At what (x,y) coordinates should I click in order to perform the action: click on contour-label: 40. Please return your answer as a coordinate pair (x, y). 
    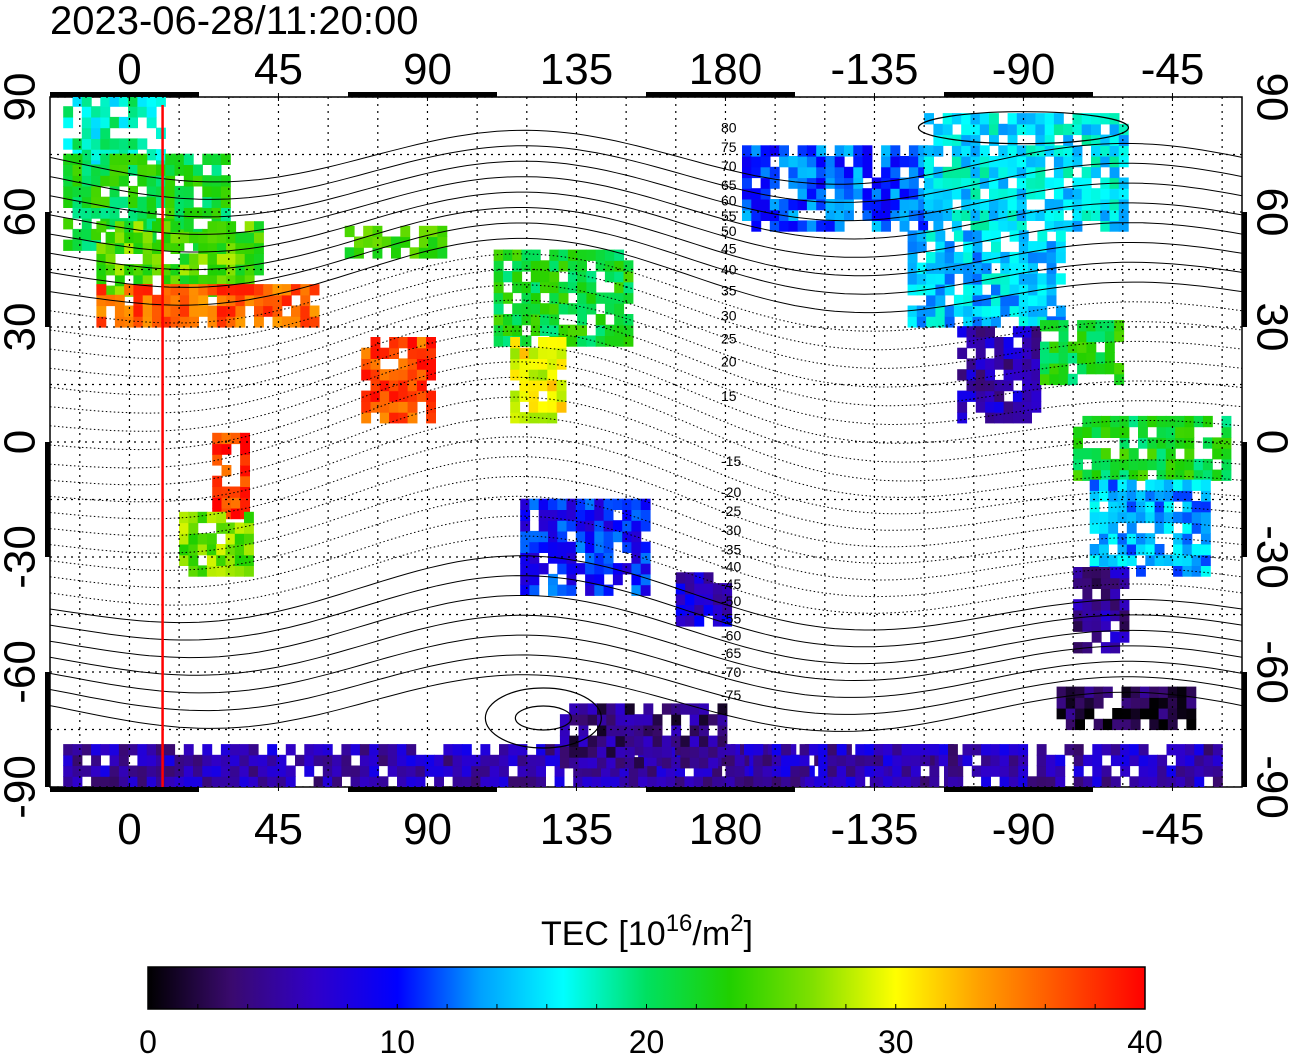
    Looking at the image, I should click on (729, 270).